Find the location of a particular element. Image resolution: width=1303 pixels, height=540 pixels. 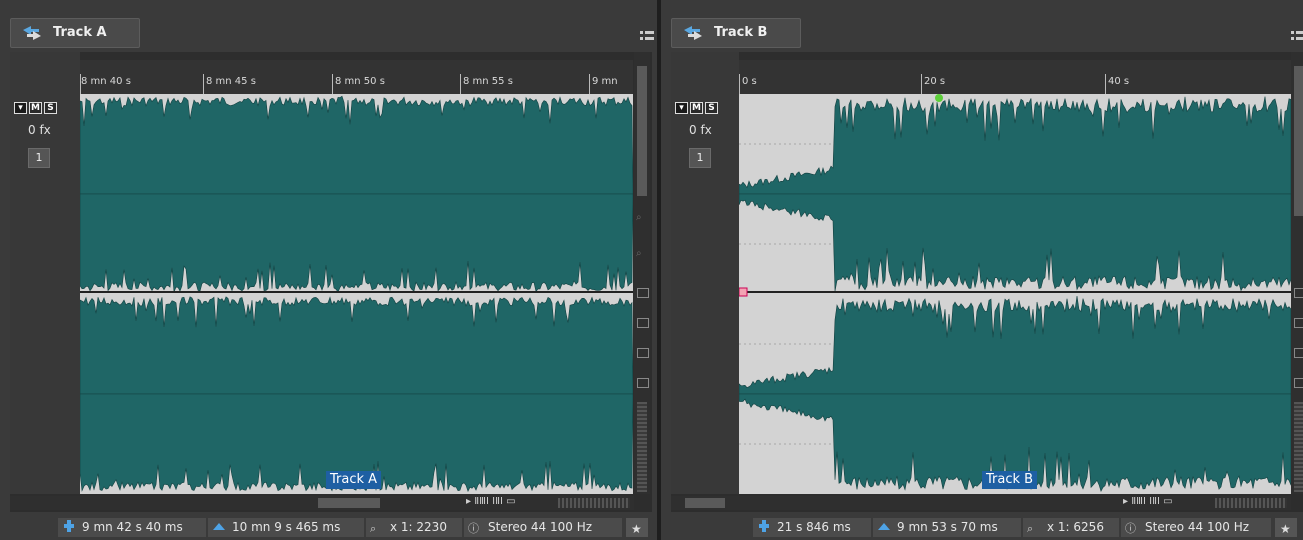

clip-label: Track A is located at coordinates (354, 480).